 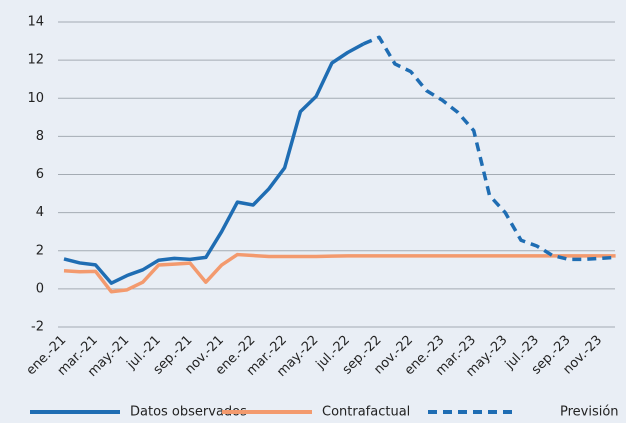 What do you see at coordinates (40, 212) in the screenshot?
I see `y-tick-label: 4` at bounding box center [40, 212].